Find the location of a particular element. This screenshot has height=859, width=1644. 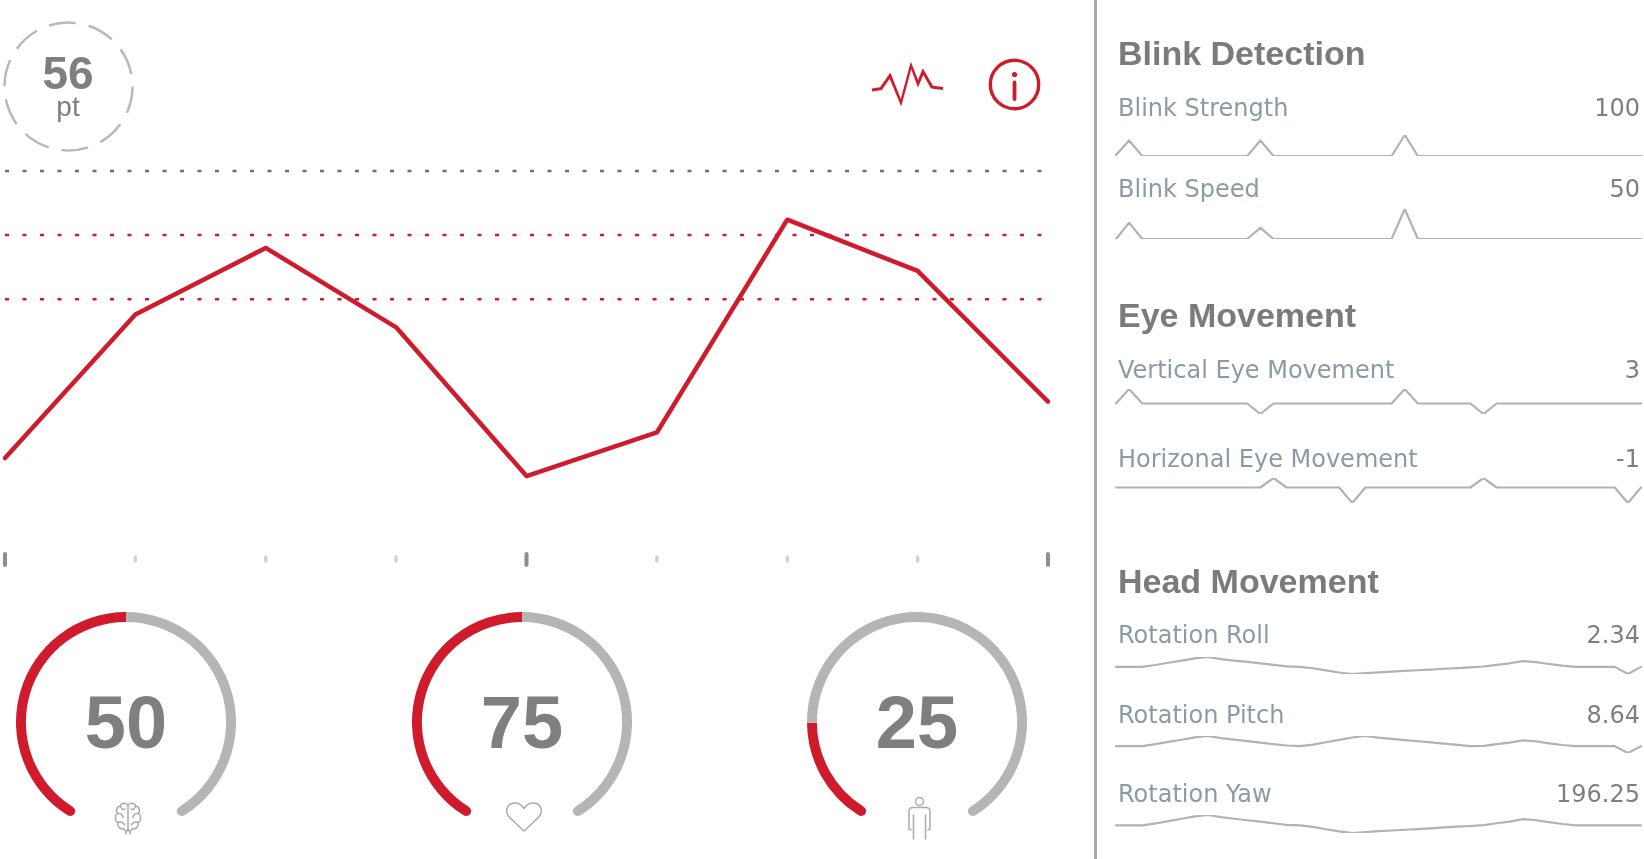

text: Blink Detection is located at coordinates (1242, 53).